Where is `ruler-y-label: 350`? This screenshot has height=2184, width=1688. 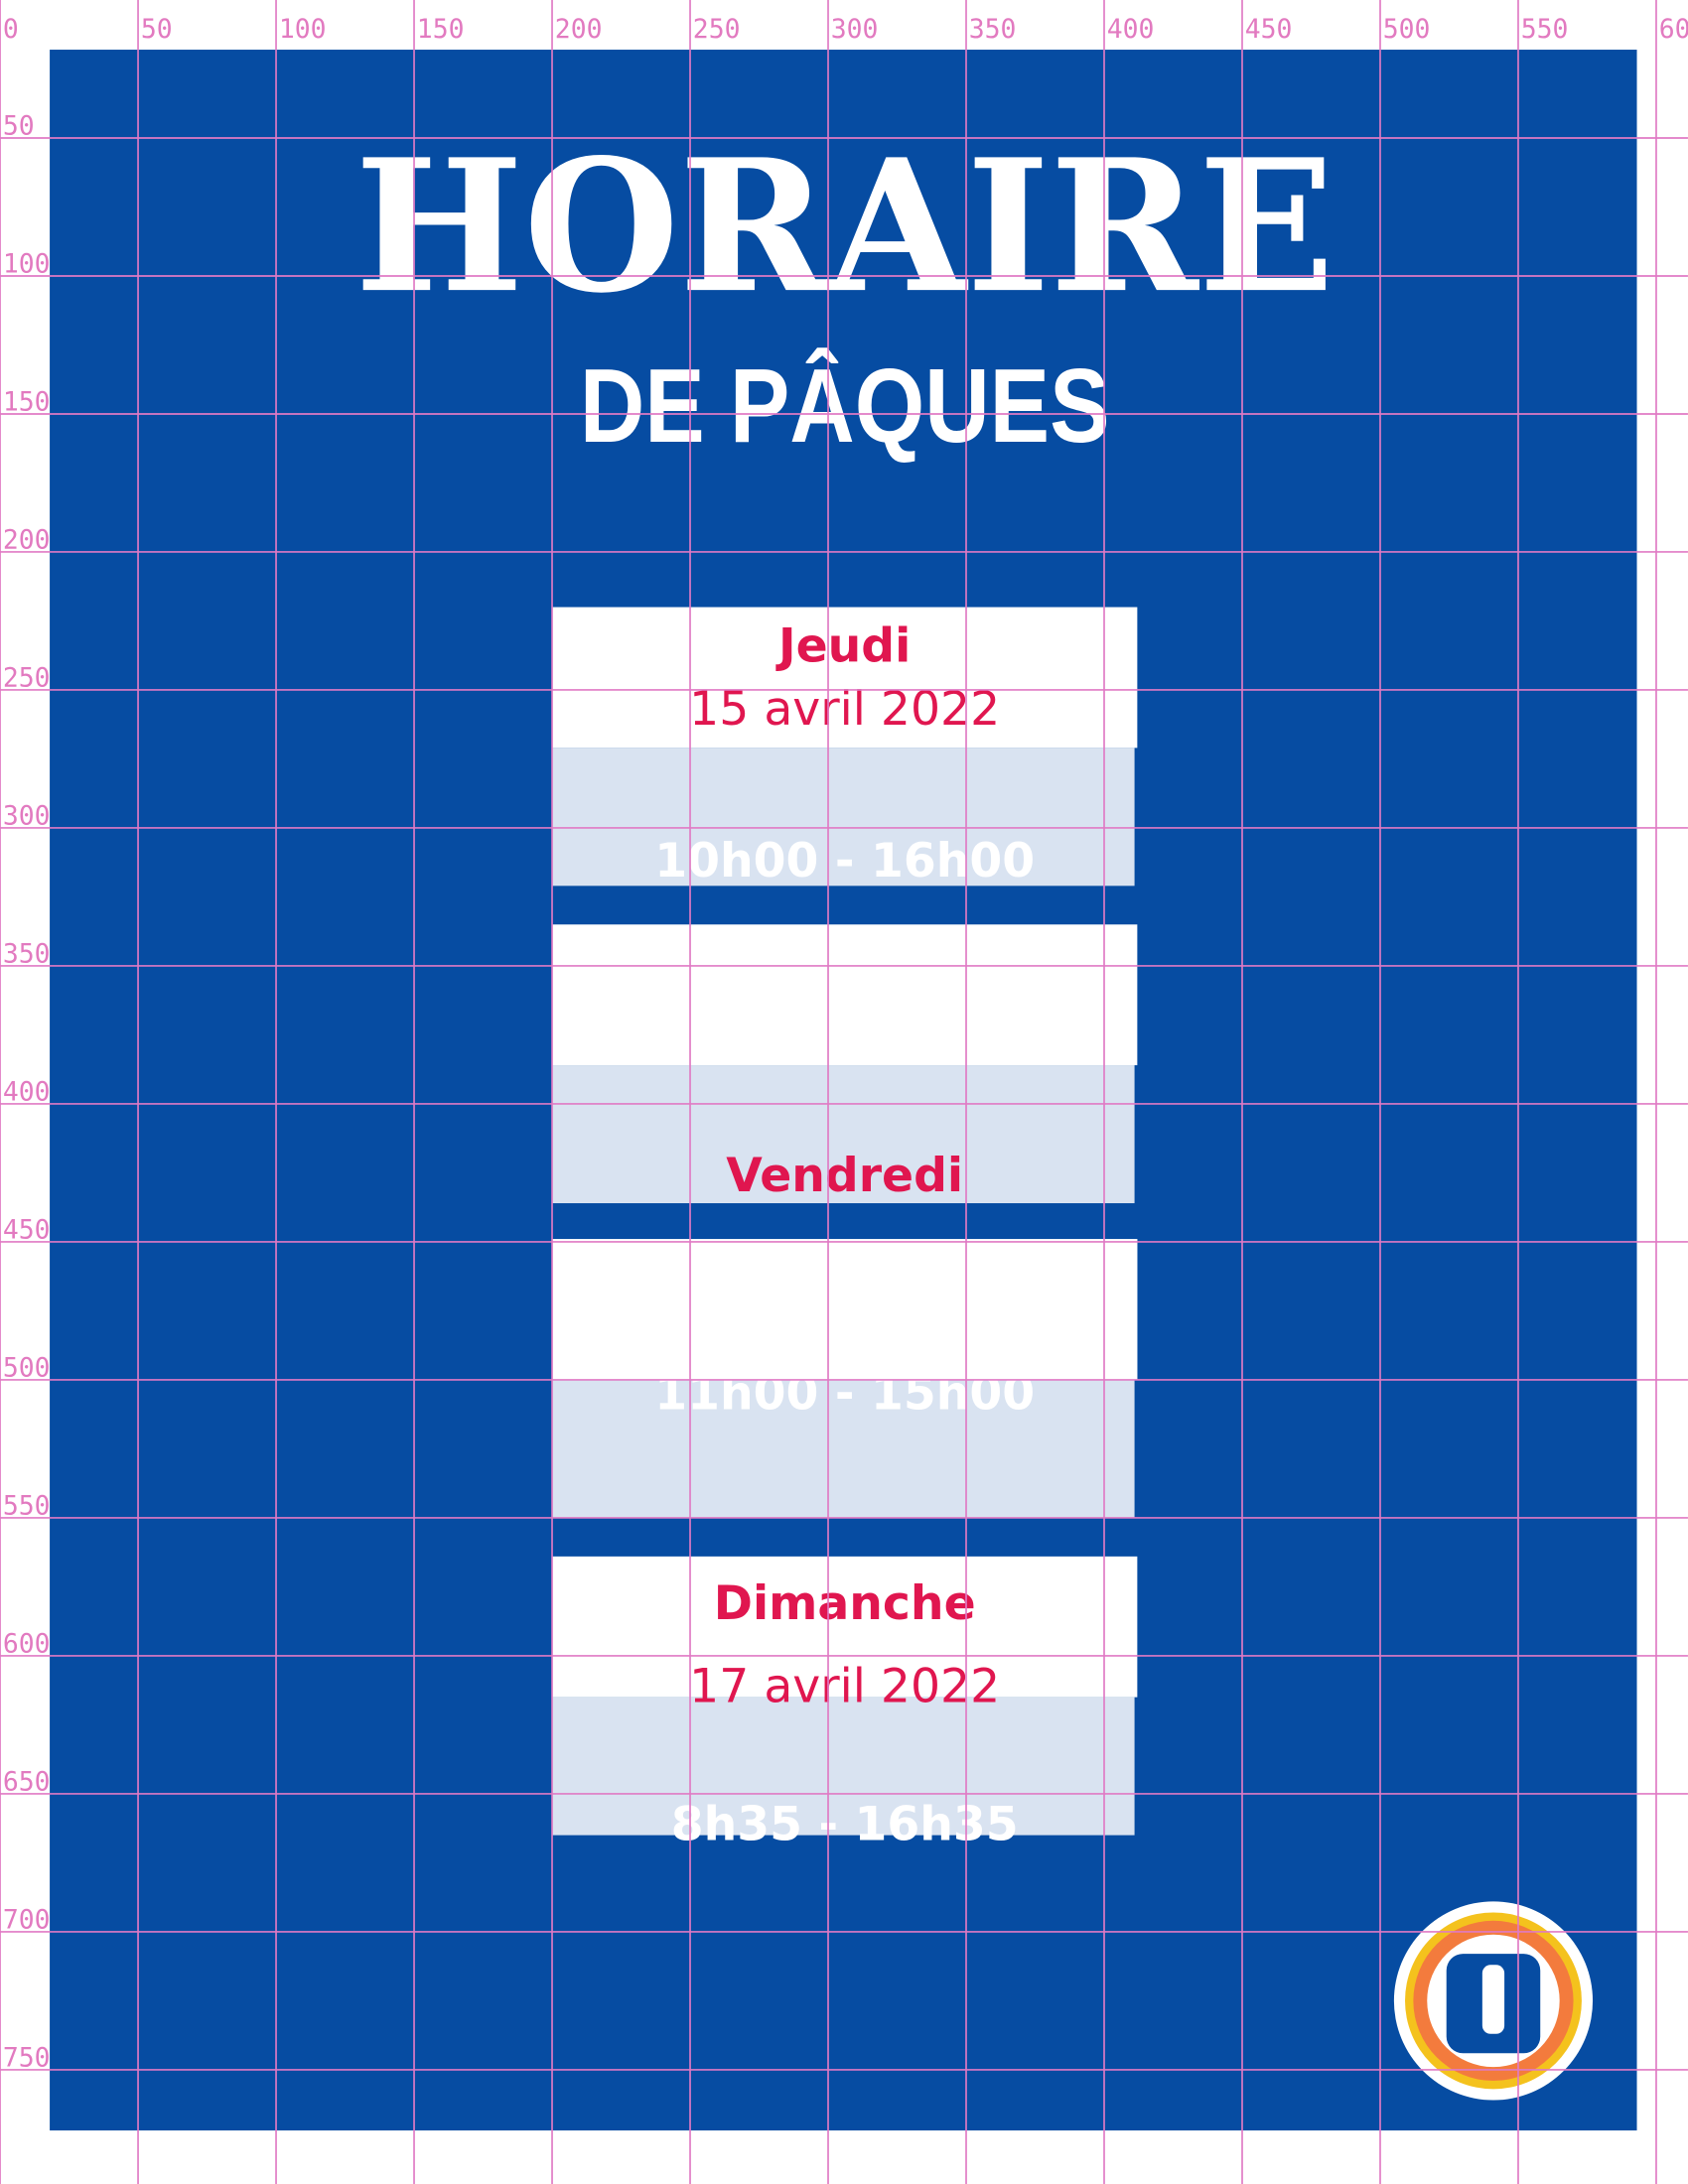
ruler-y-label: 350 is located at coordinates (27, 953).